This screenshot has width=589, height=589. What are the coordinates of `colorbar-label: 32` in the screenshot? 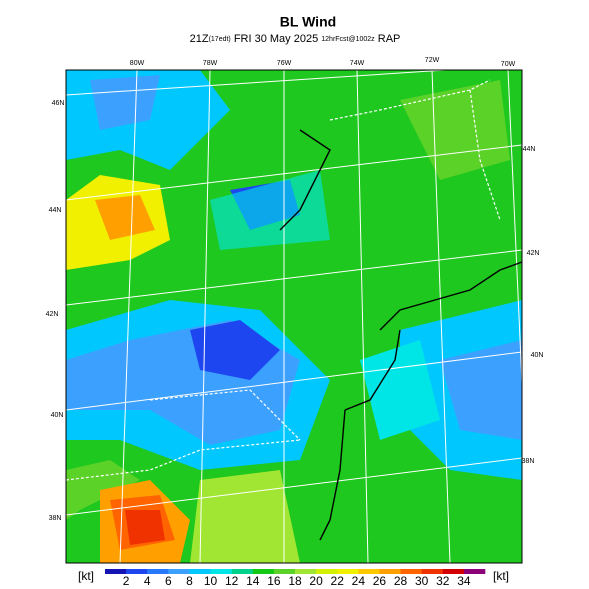 It's located at (443, 581).